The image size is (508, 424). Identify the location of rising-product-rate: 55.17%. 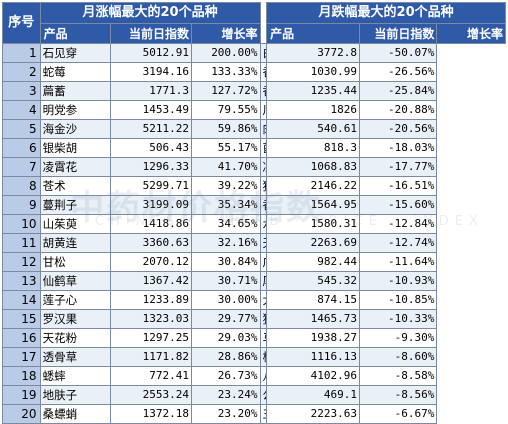
(226, 148).